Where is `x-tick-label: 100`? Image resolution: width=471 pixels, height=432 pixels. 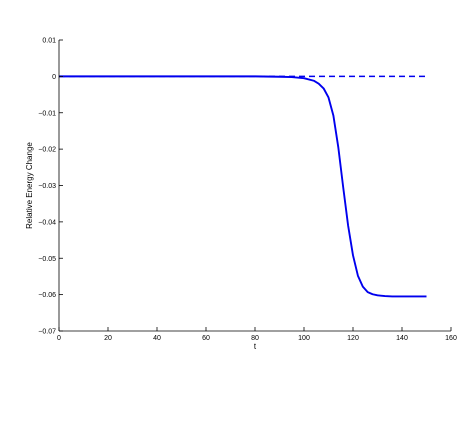 x-tick-label: 100 is located at coordinates (304, 338).